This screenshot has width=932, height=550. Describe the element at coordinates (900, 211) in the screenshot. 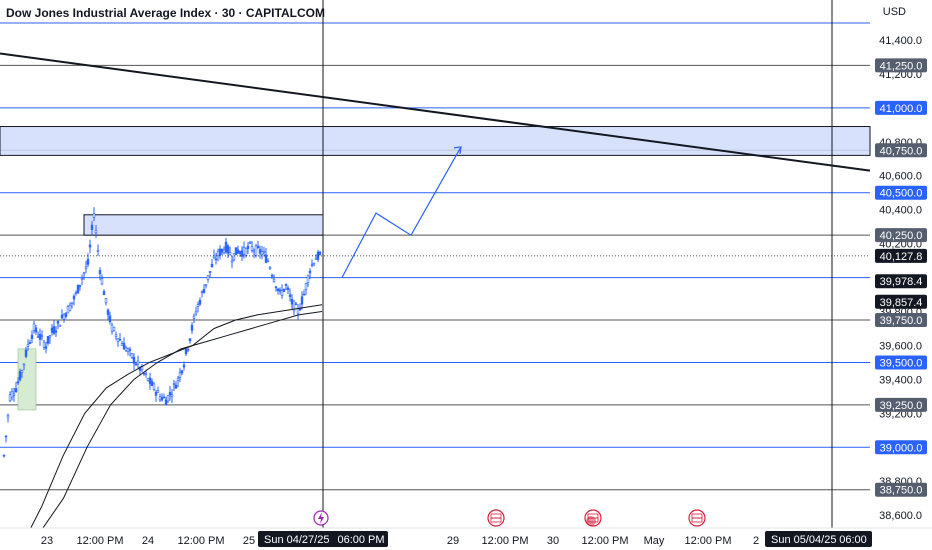

I see `price-tick-label: 40,400.0` at that location.